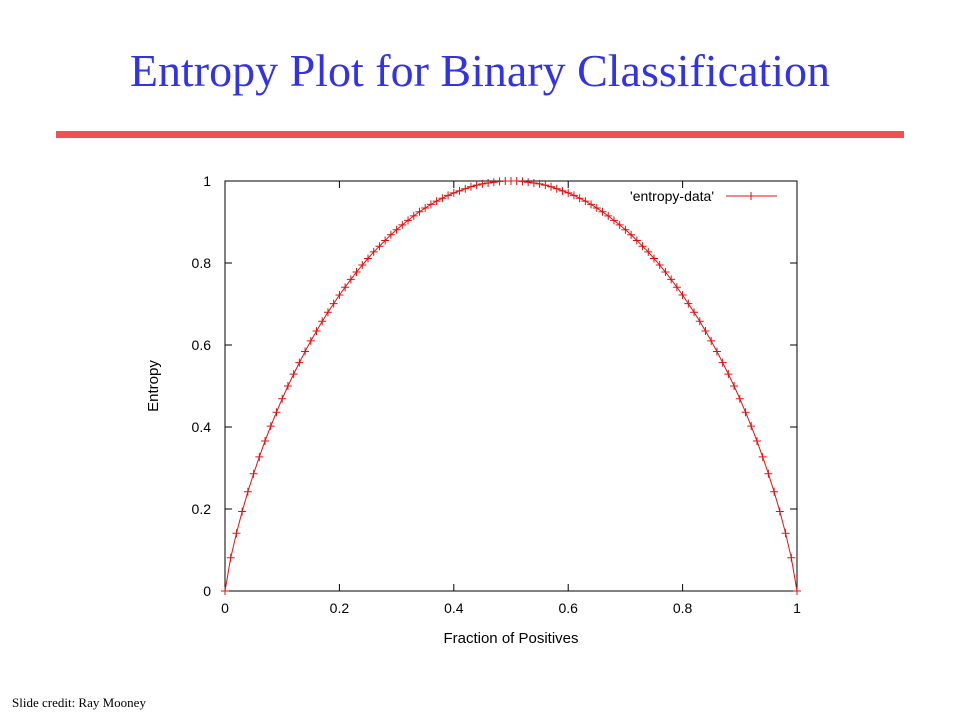  What do you see at coordinates (568, 608) in the screenshot?
I see `x-tick-label: 0.6` at bounding box center [568, 608].